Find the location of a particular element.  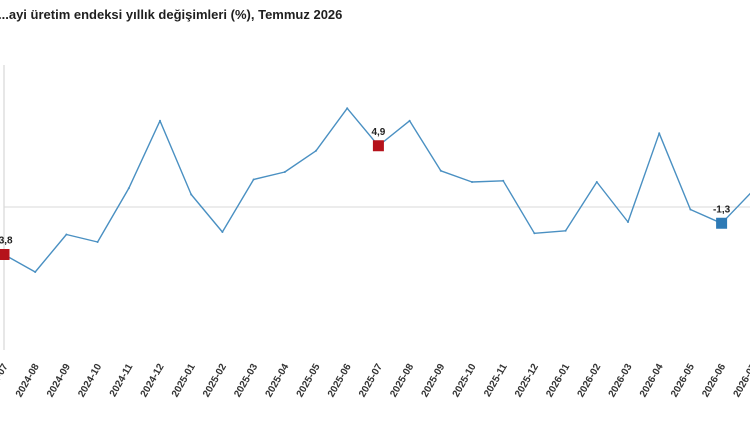

x-tick-label: 2026-02 is located at coordinates (590, 381).